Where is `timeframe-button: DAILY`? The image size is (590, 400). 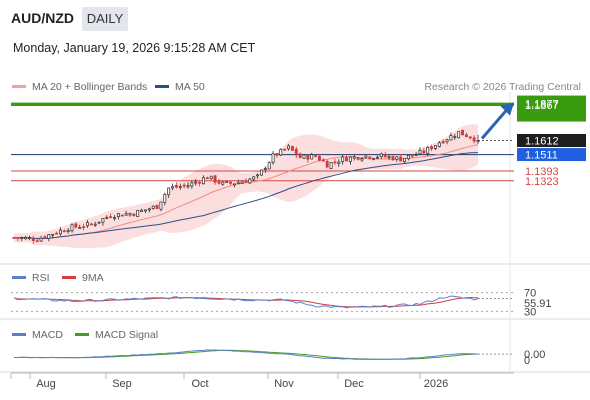 timeframe-button: DAILY is located at coordinates (105, 19).